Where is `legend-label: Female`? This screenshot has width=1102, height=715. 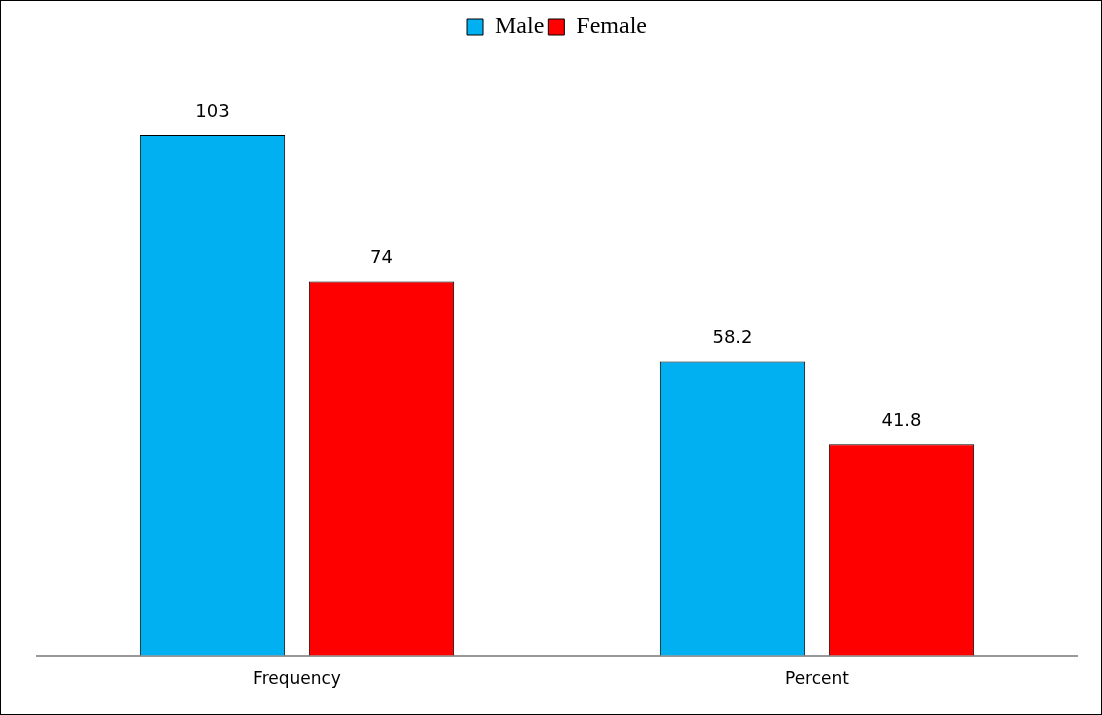
legend-label: Female is located at coordinates (611, 25).